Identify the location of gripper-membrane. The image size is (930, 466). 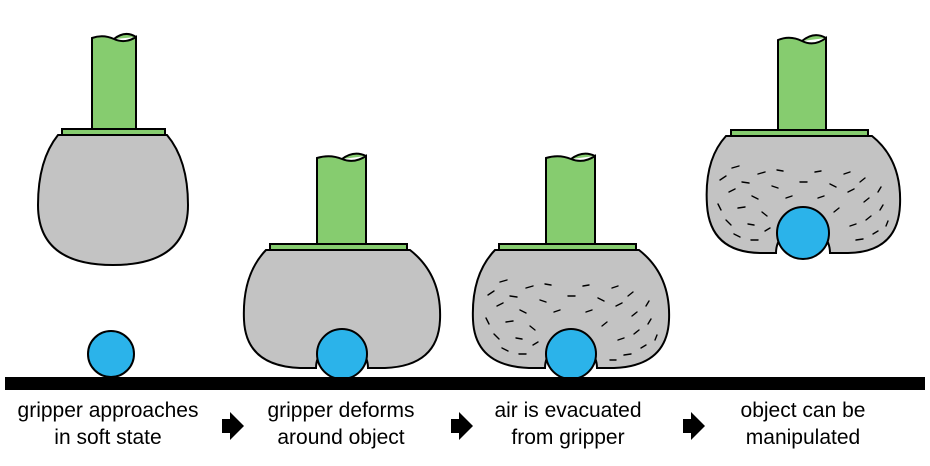
(113, 200).